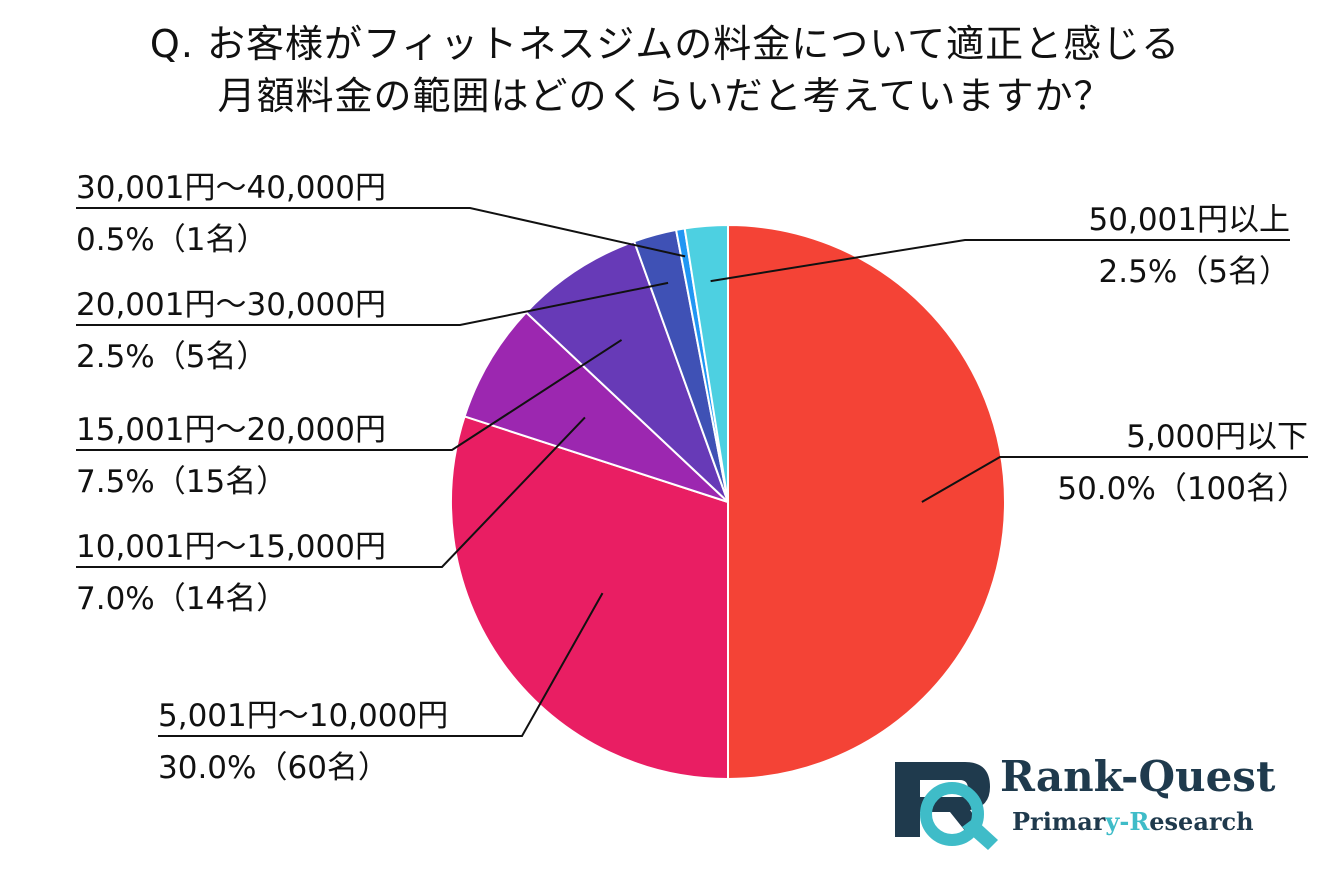 The width and height of the screenshot is (1330, 871). I want to click on slice-value-0: 50.0%（100名）, so click(1182, 489).